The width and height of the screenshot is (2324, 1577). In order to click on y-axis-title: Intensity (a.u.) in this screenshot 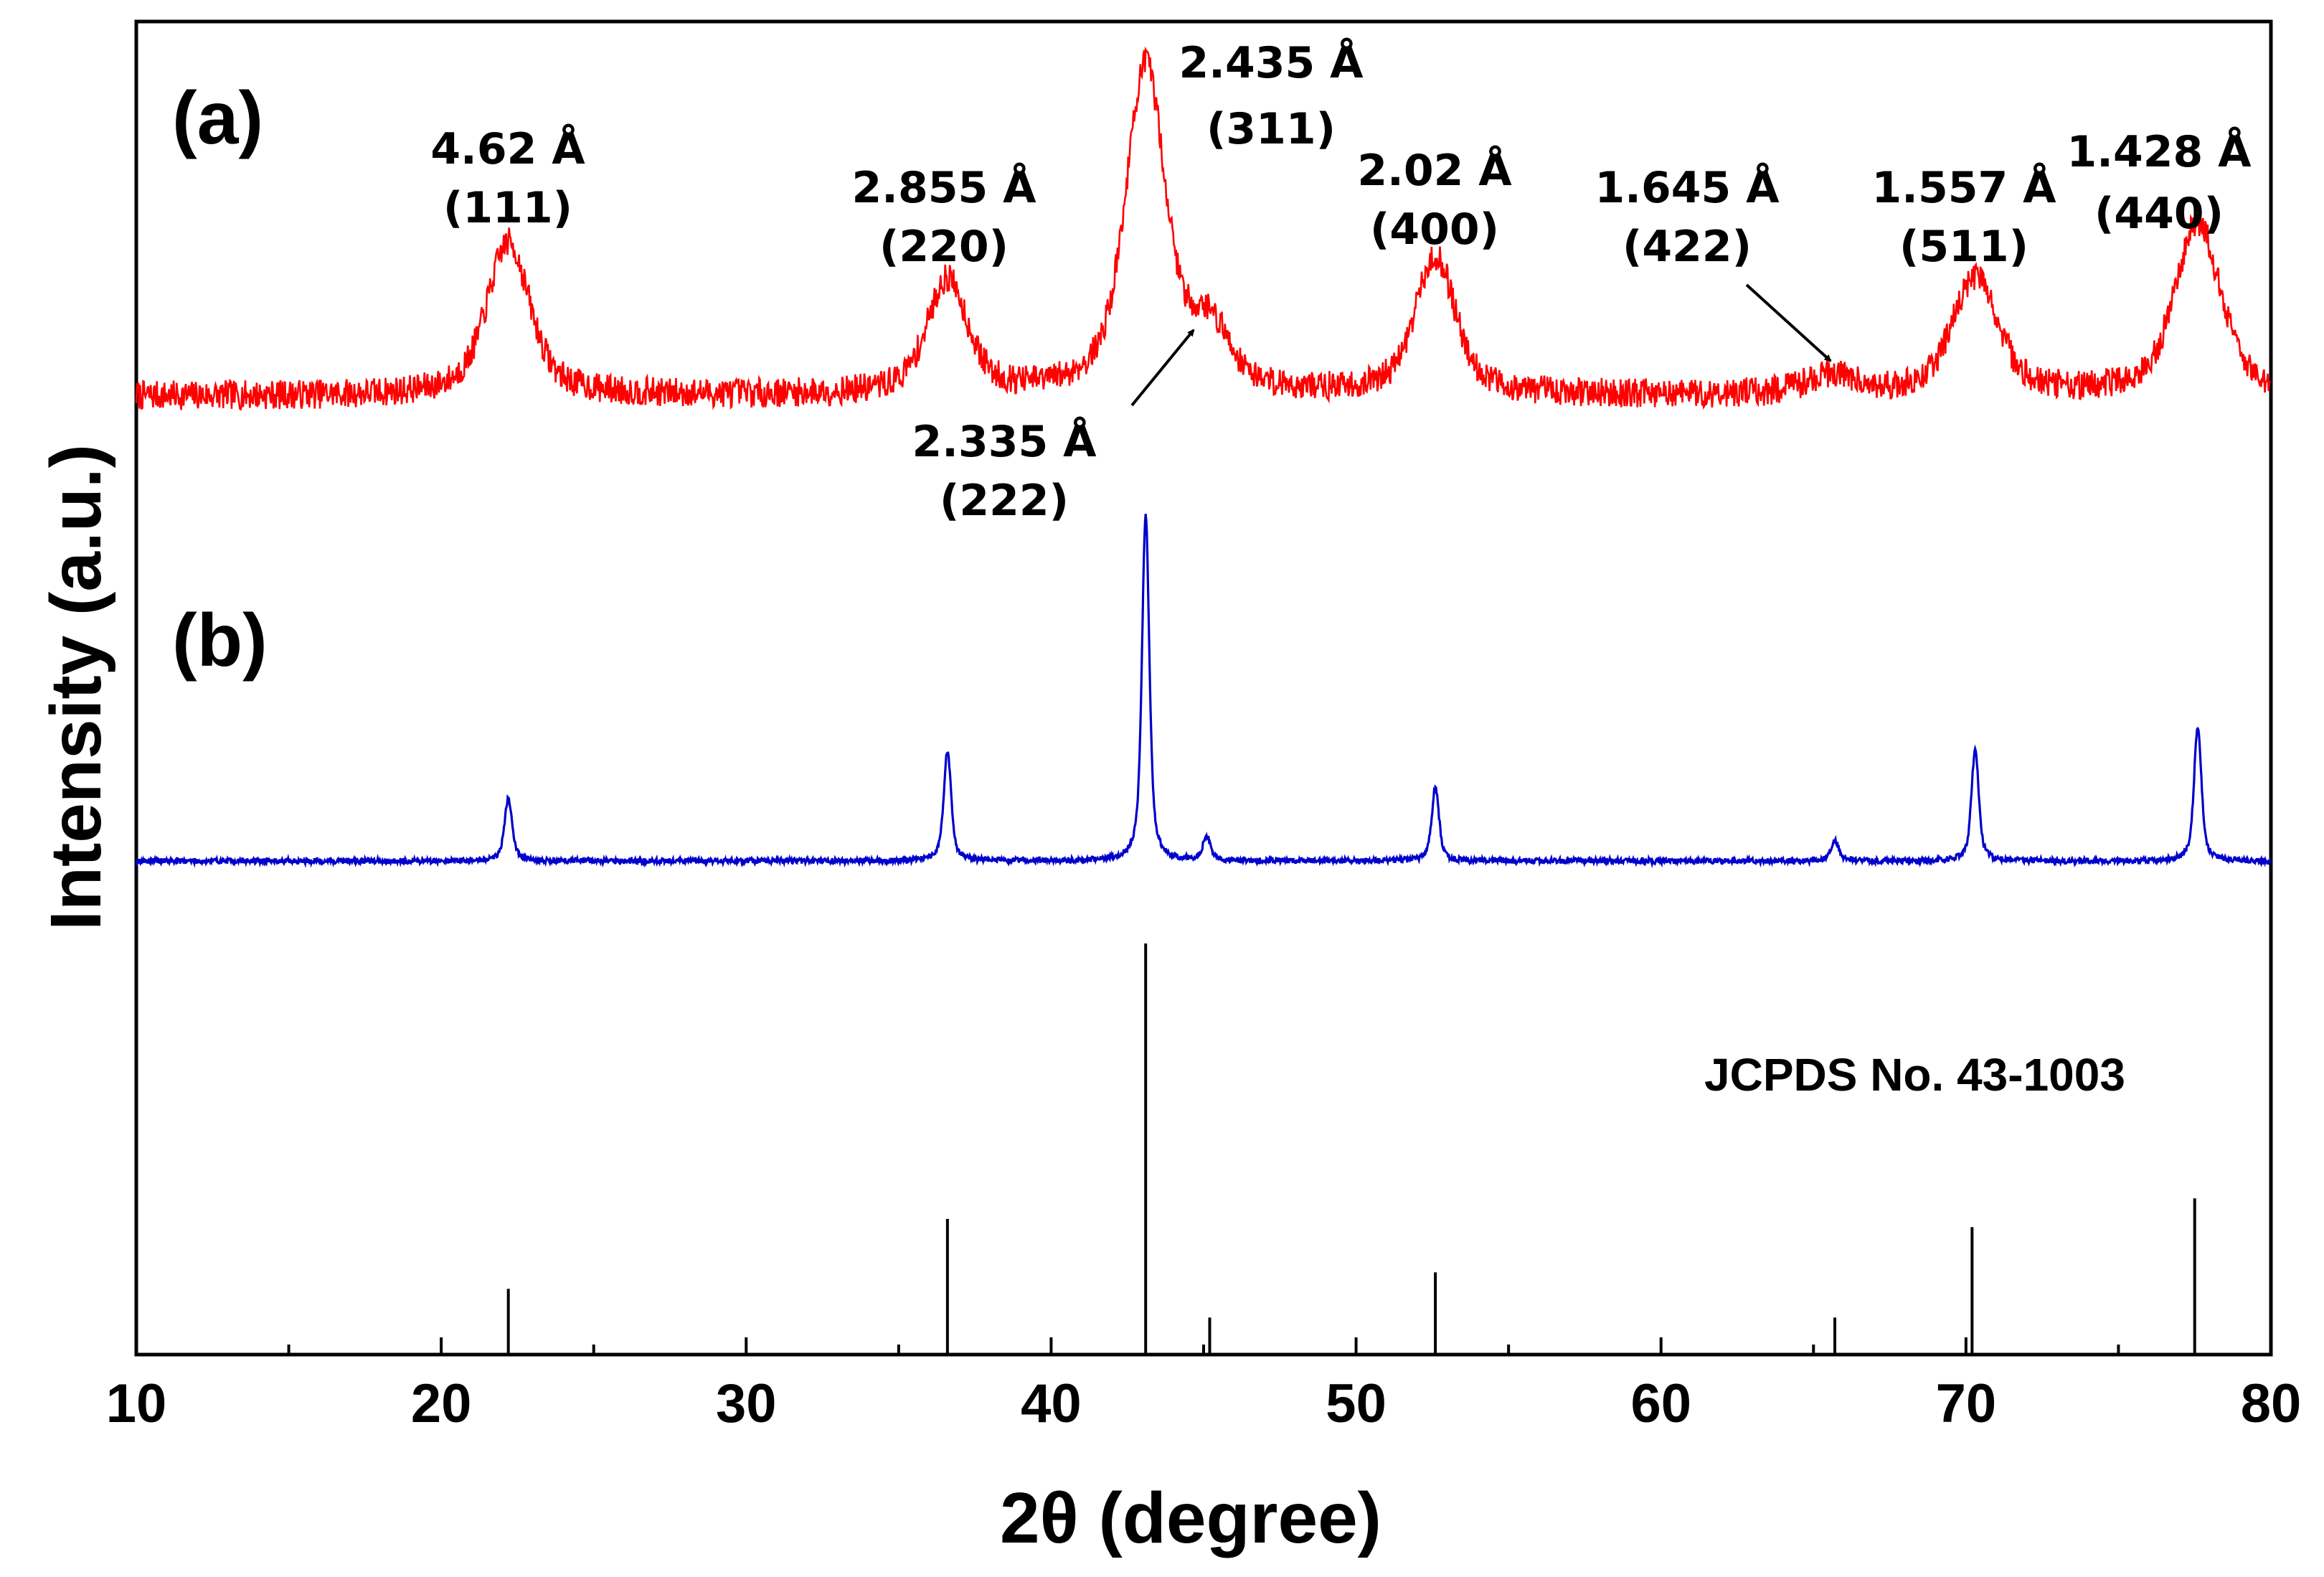, I will do `click(76, 687)`.